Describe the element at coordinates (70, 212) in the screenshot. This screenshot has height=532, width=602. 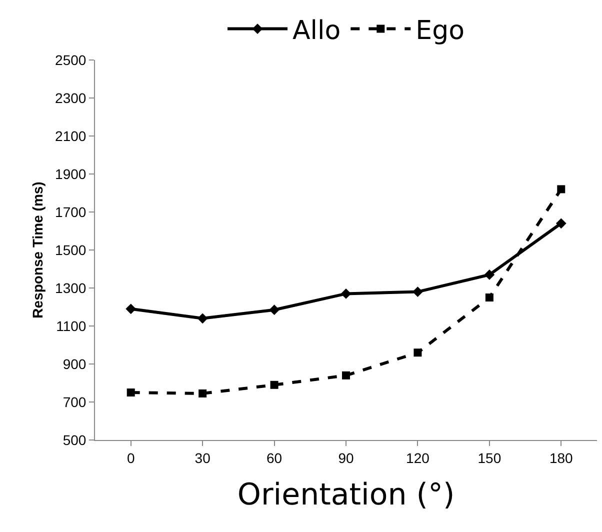
I see `y-tick-label: 1700` at that location.